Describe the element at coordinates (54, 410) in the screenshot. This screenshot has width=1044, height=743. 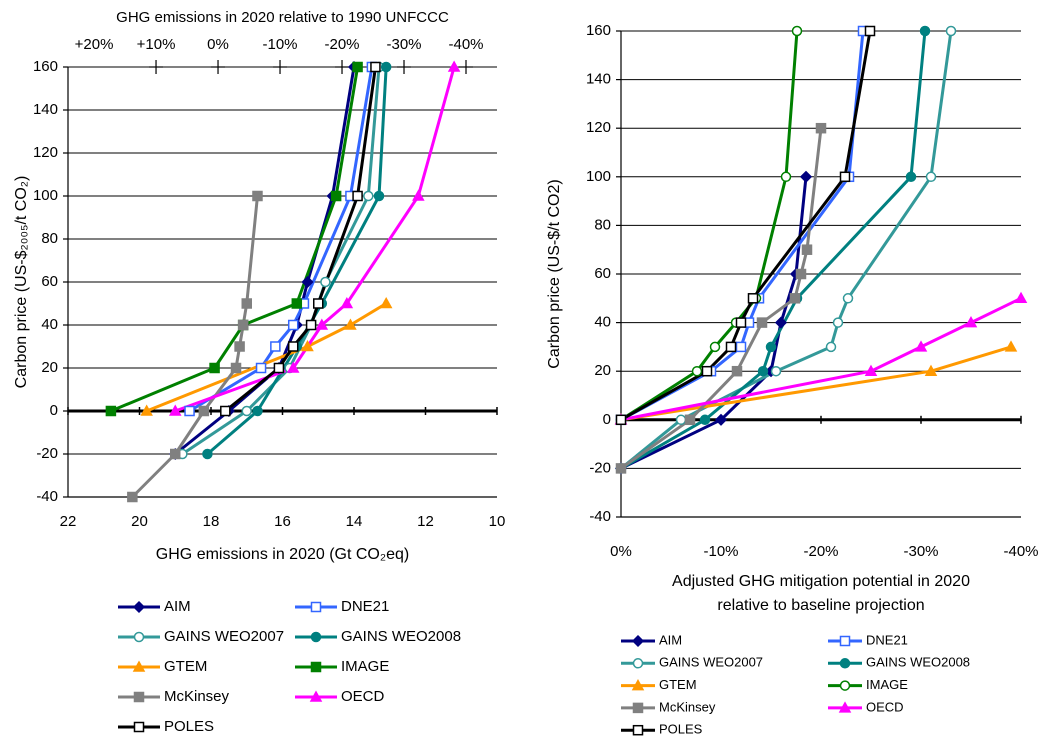
I see `y-tick-label: 0` at that location.